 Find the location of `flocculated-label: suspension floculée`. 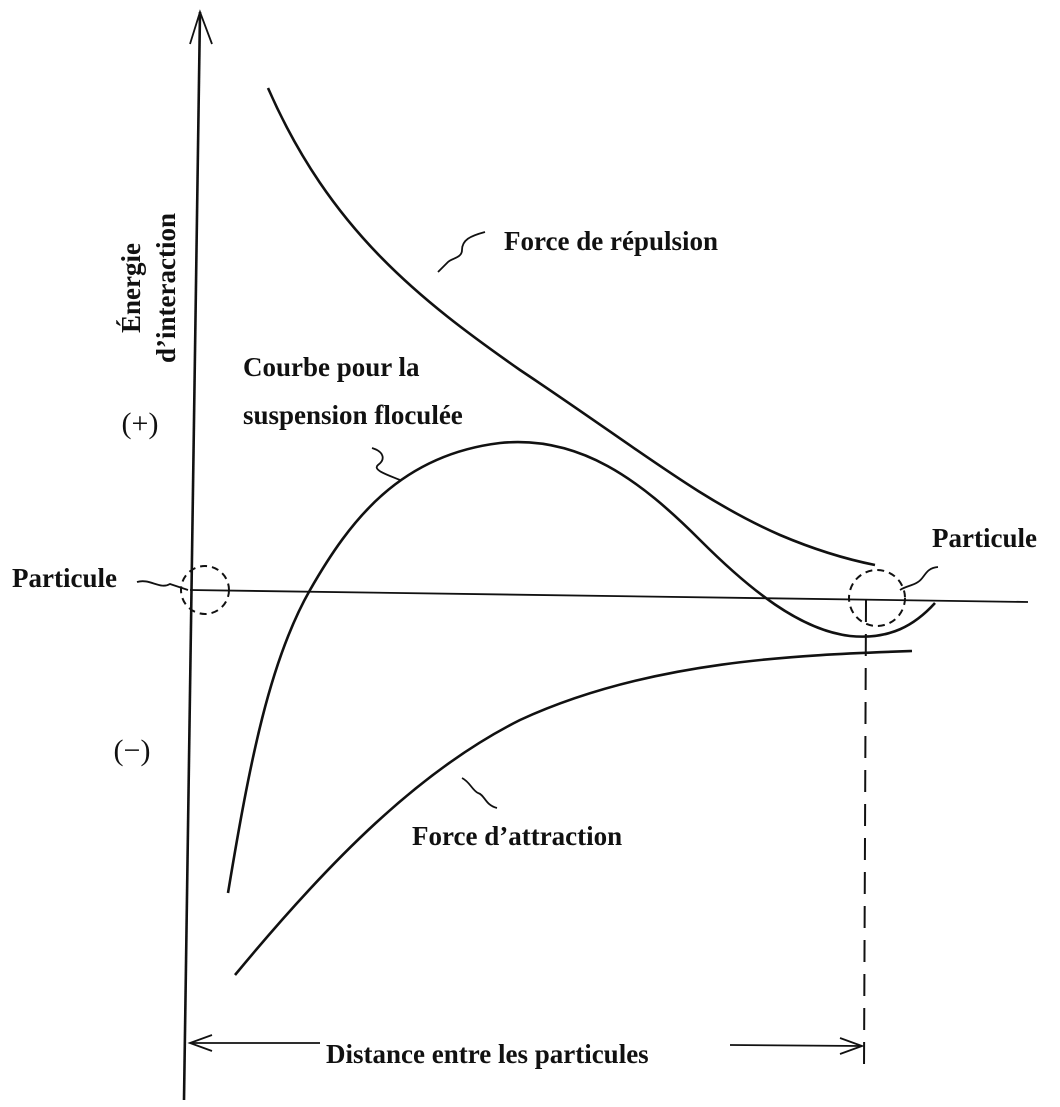

flocculated-label: suspension floculée is located at coordinates (353, 415).